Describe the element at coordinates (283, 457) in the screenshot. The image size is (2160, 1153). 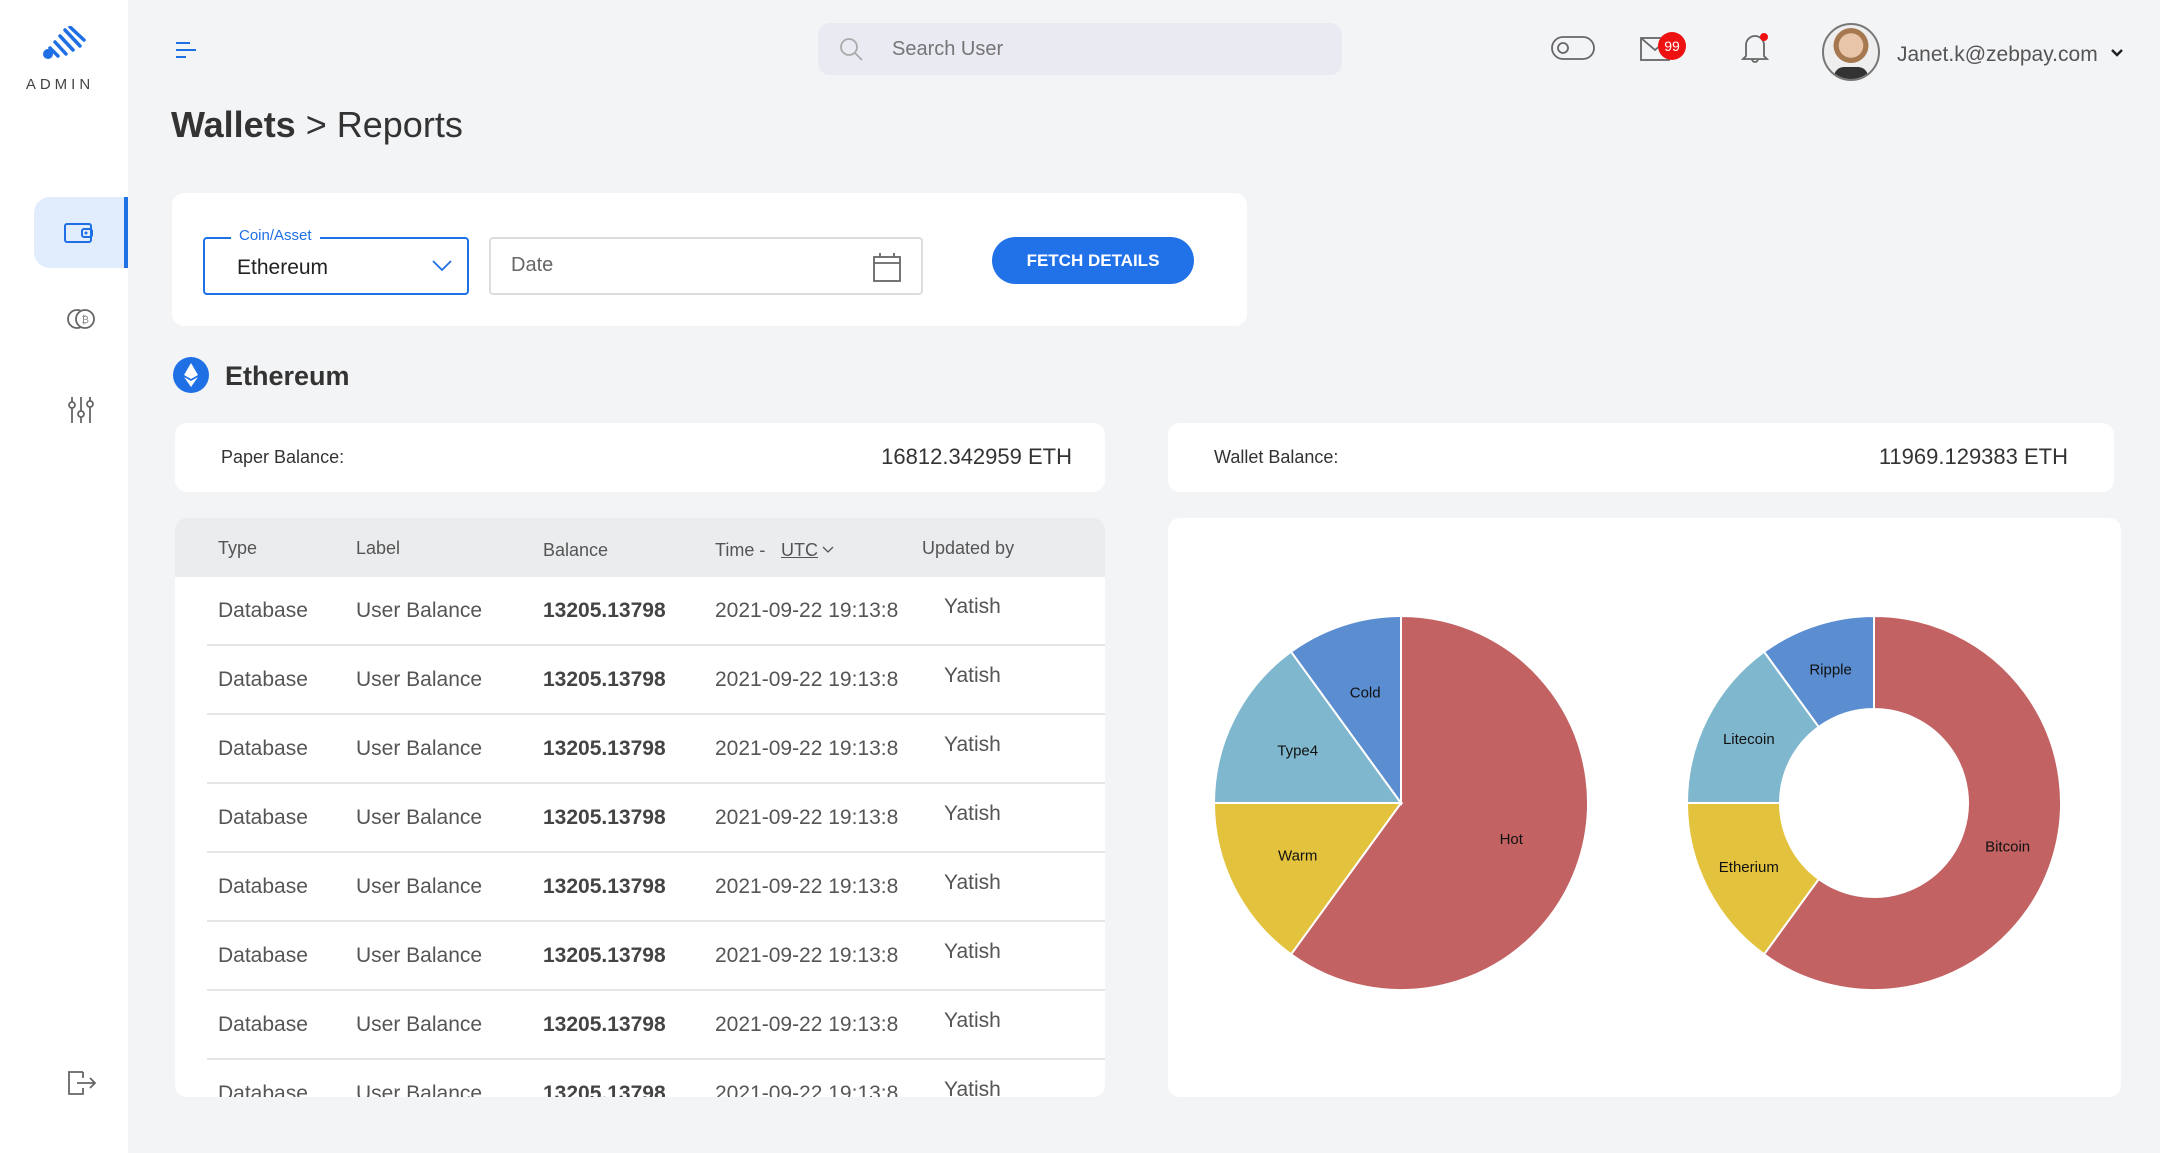
I see `paper-balance-label: Paper Balance:` at that location.